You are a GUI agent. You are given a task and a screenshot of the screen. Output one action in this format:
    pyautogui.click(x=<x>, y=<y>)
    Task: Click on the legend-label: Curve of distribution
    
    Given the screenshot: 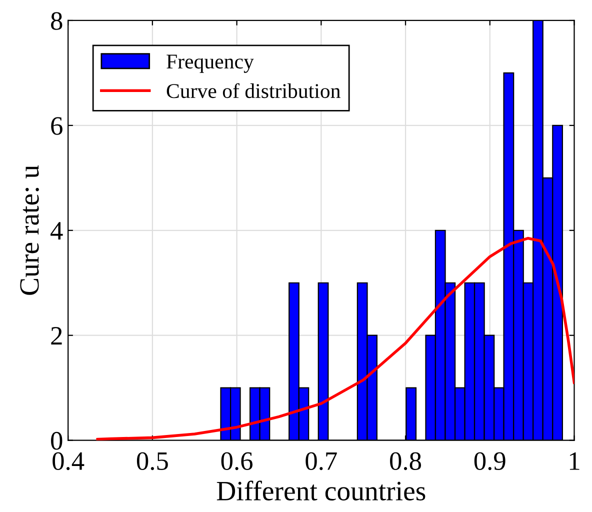 What is the action you would take?
    pyautogui.click(x=253, y=90)
    